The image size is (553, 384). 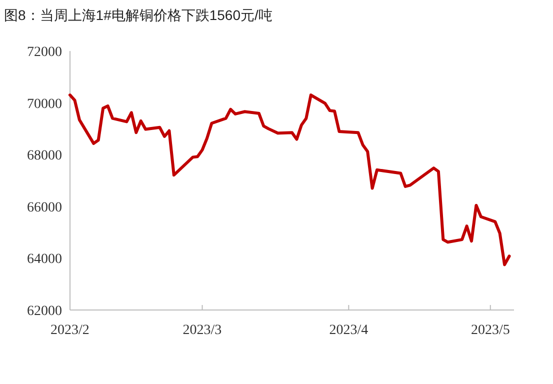 I want to click on x-tick-label: 2023/3, so click(x=202, y=330).